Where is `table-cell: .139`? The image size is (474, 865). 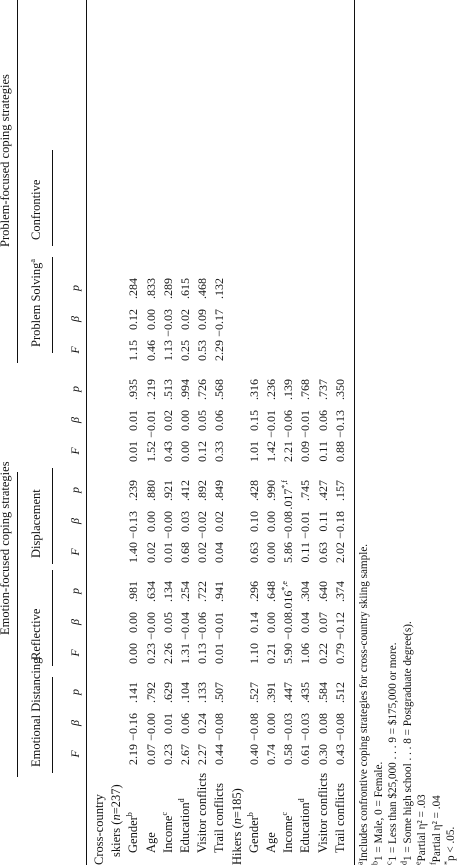 table-cell: .139 is located at coordinates (288, 389).